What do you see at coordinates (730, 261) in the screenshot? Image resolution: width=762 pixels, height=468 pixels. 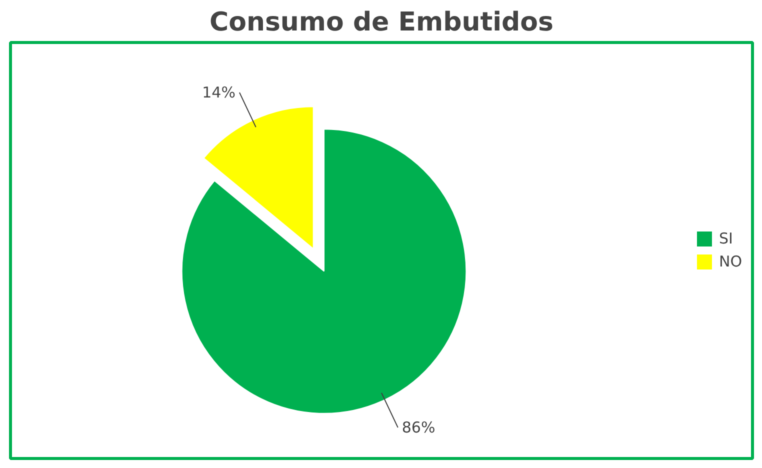 I see `legend-label: NO` at bounding box center [730, 261].